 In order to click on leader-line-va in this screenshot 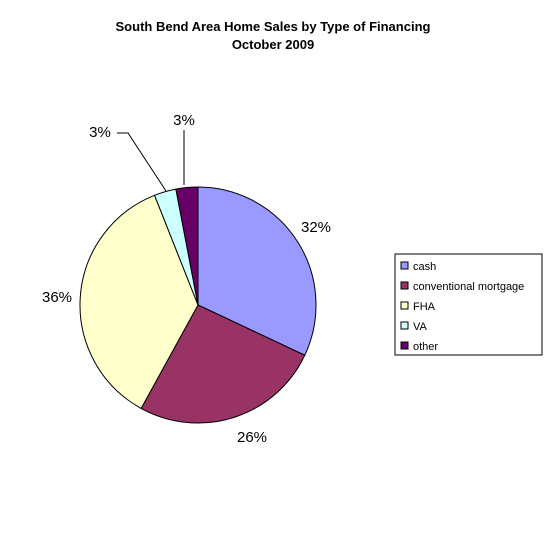, I will do `click(142, 162)`.